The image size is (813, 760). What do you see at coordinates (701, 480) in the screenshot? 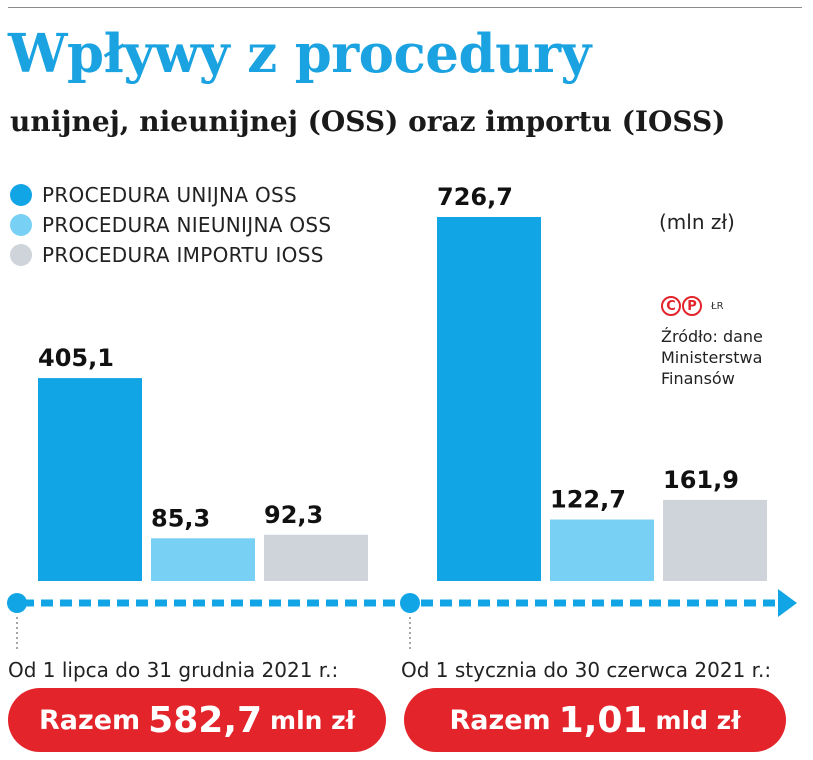
I see `value-label-import-period-2: 161,9` at bounding box center [701, 480].